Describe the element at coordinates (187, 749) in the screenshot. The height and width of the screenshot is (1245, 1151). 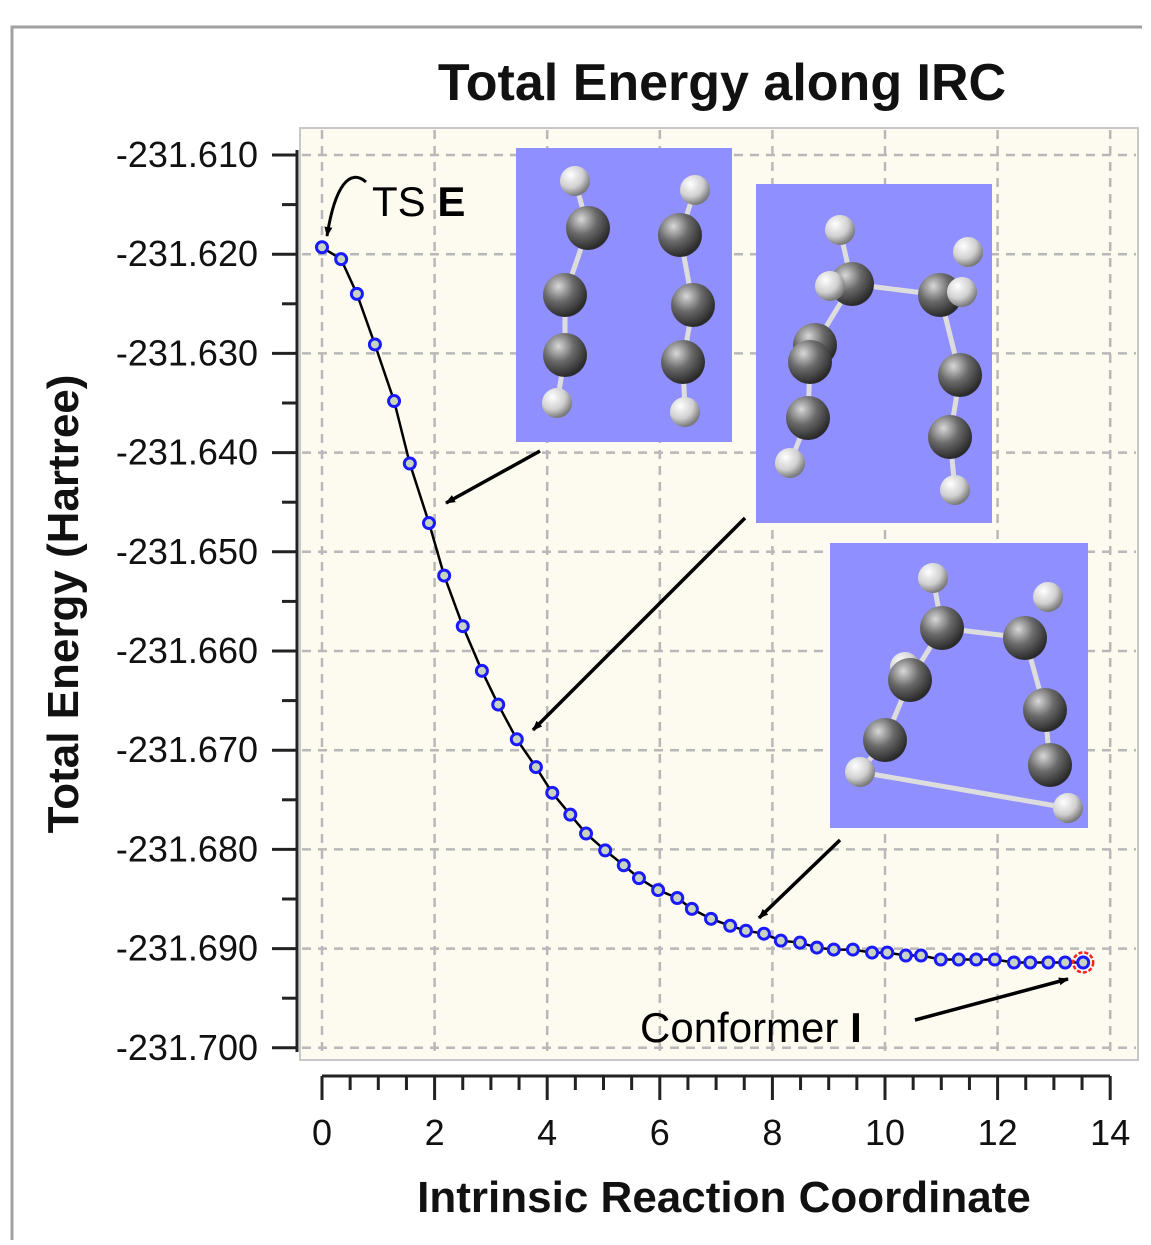
I see `y-tick-label: -231.670` at that location.